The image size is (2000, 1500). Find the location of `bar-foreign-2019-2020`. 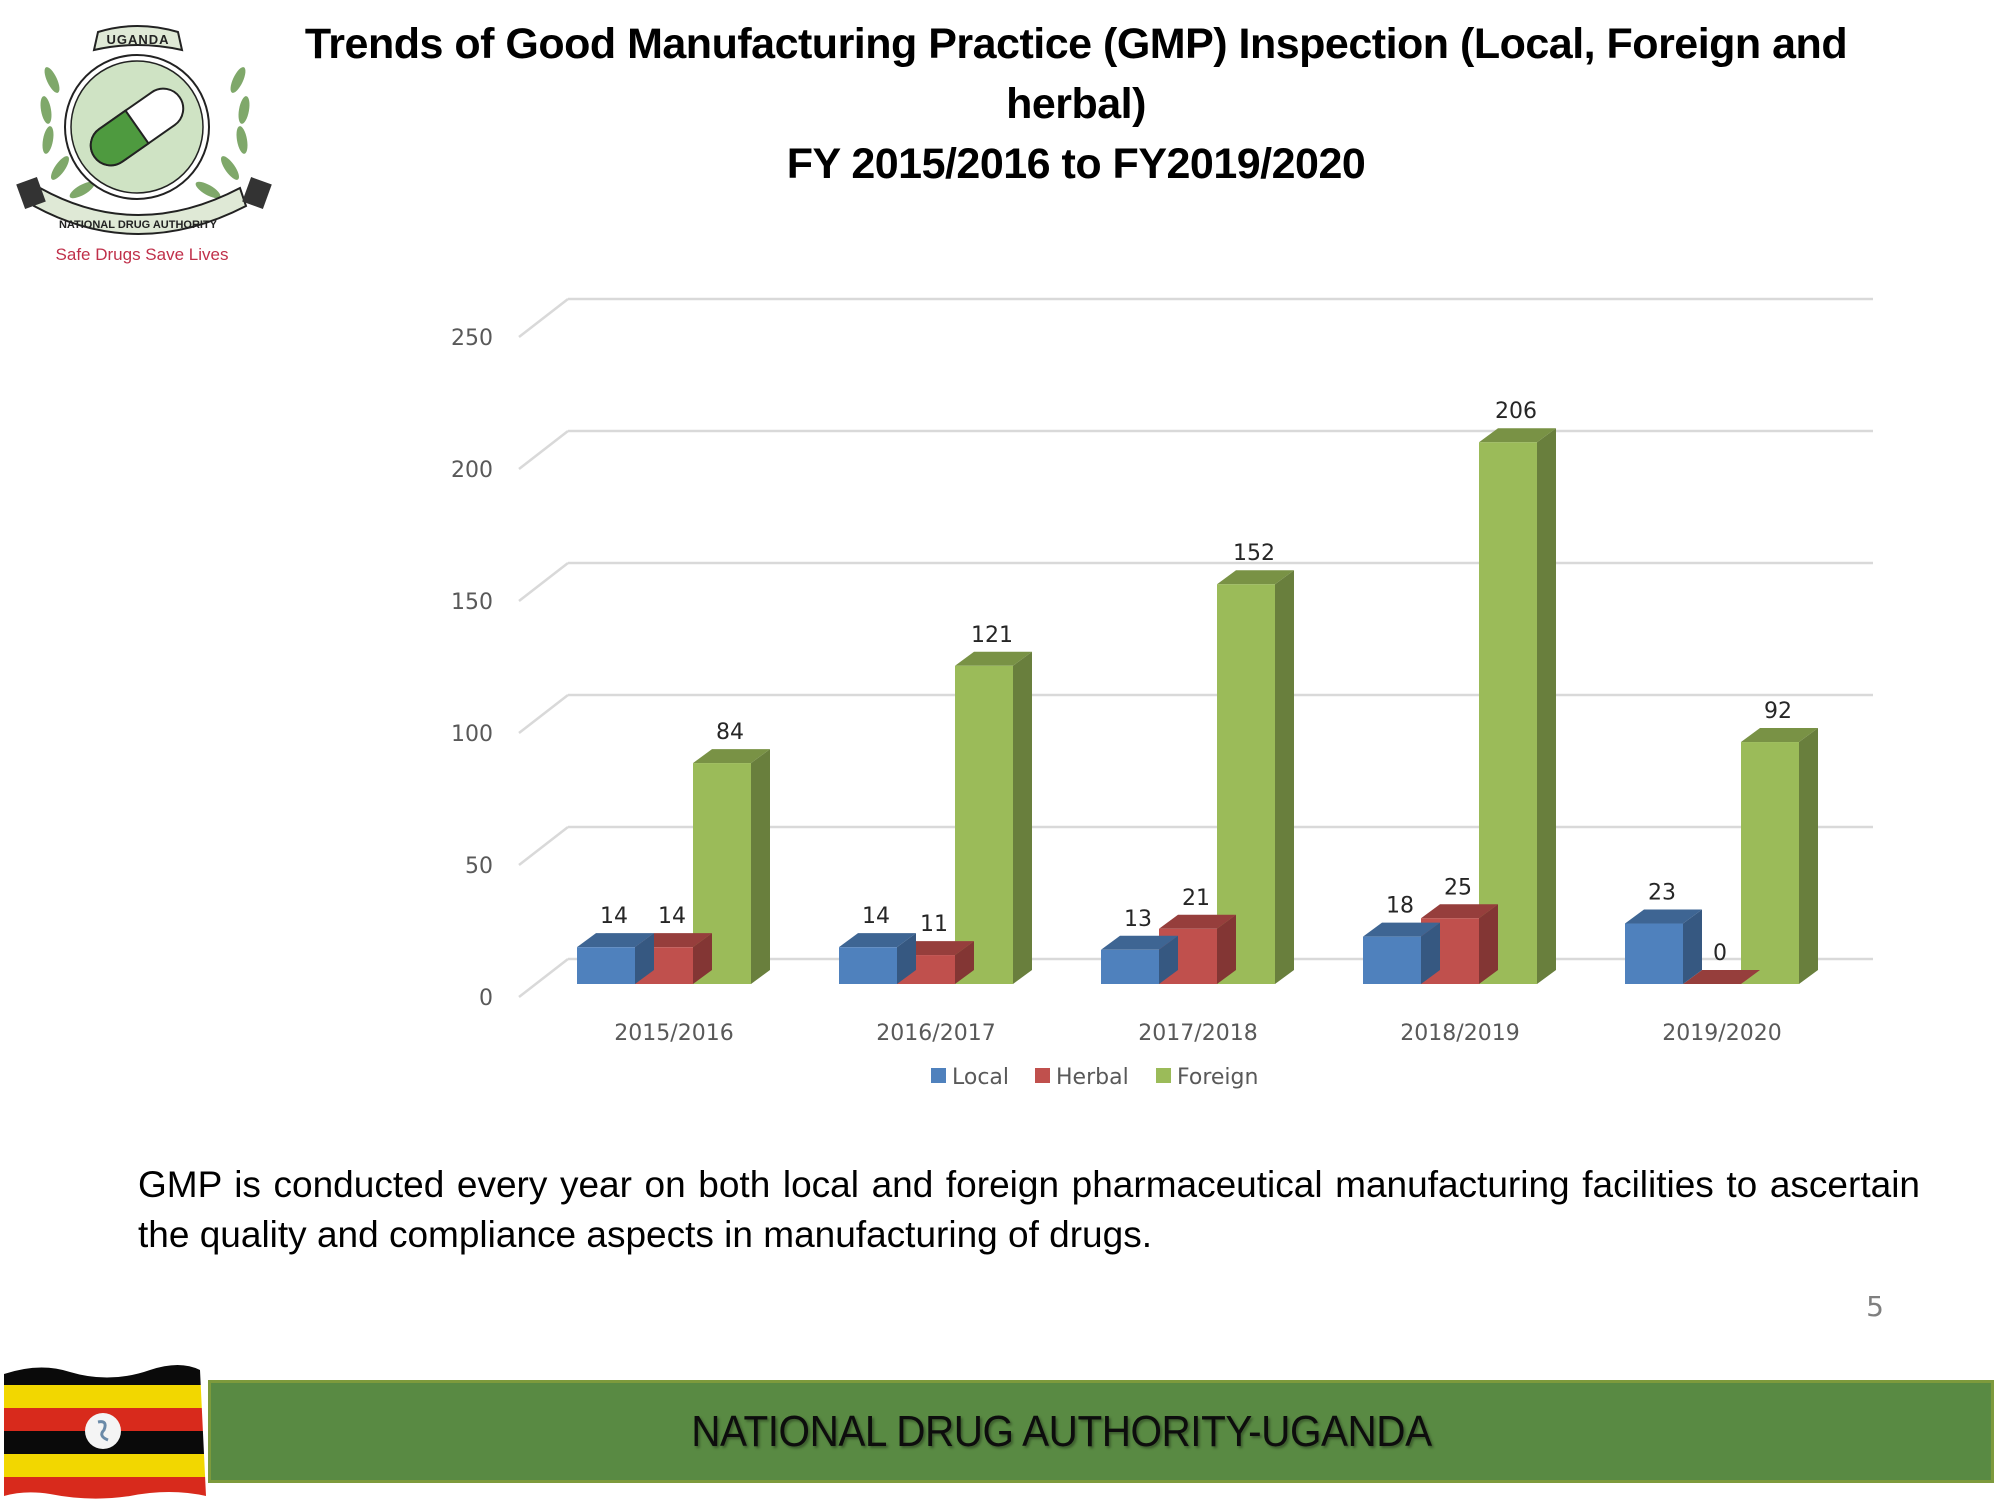

bar-foreign-2019-2020 is located at coordinates (1779, 856).